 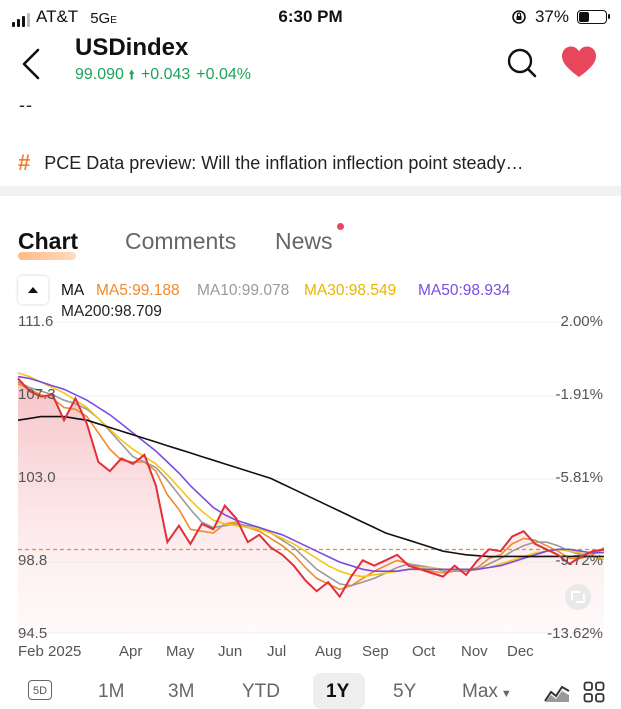 I want to click on range-1m-button: 1M, so click(x=111, y=691).